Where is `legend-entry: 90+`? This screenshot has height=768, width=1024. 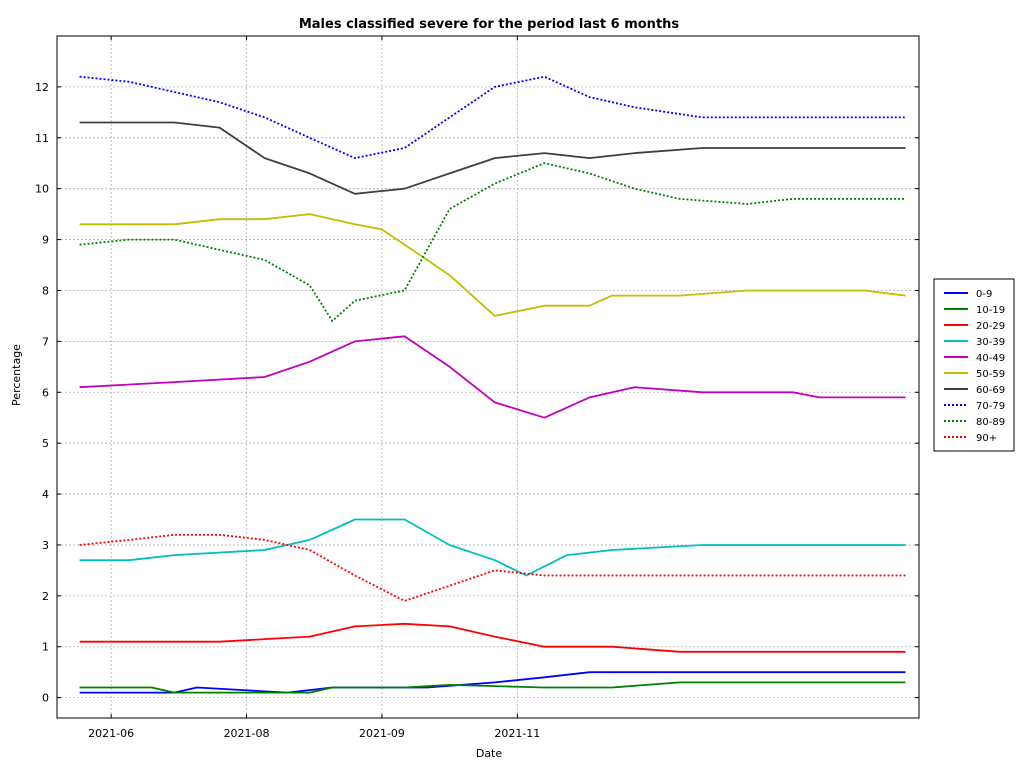 legend-entry: 90+ is located at coordinates (986, 438).